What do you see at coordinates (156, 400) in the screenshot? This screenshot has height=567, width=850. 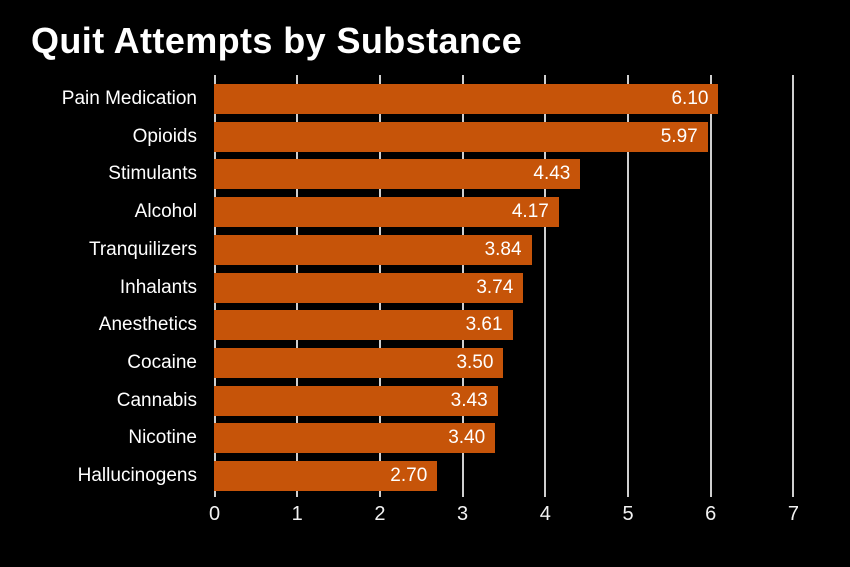 I see `category-label: Cannabis` at bounding box center [156, 400].